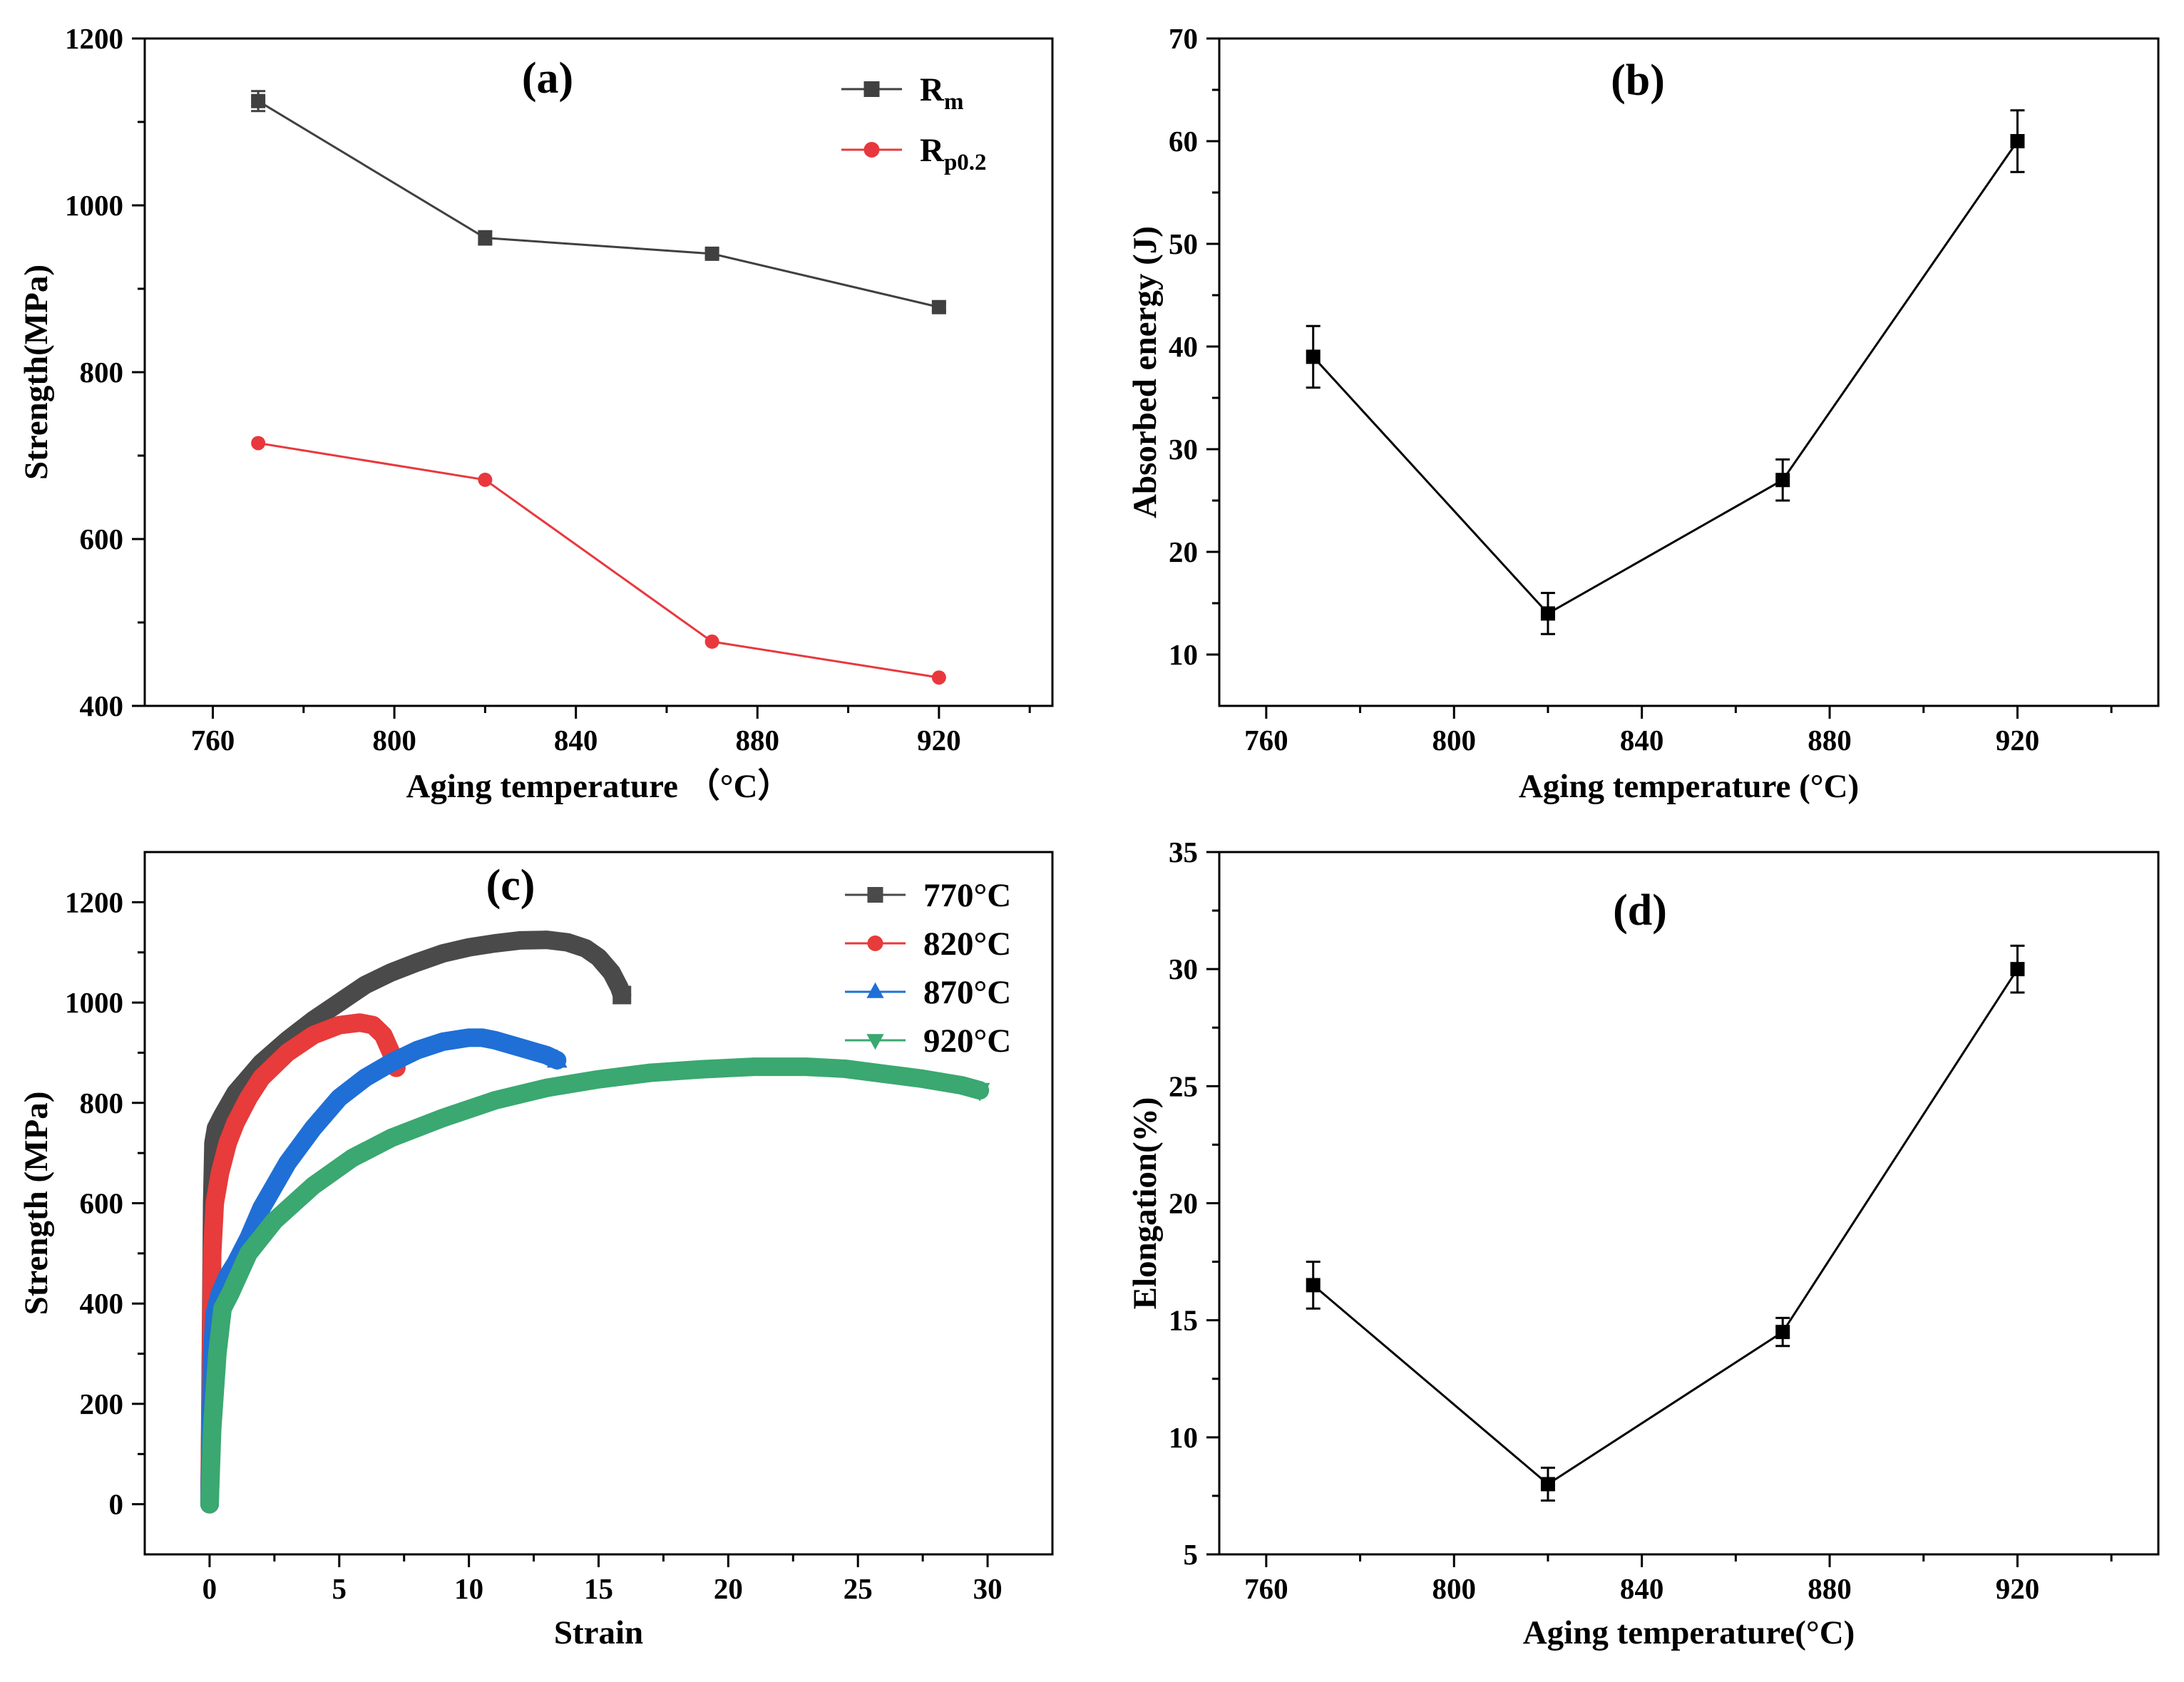  Describe the element at coordinates (1145, 1203) in the screenshot. I see `y-axis-title: Elongation(%)` at that location.